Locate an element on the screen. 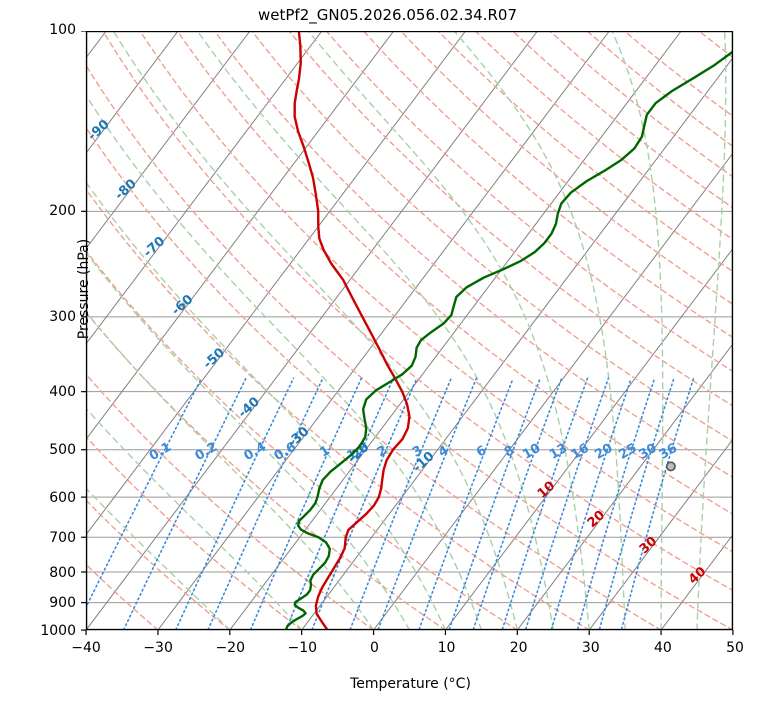  x-tick-label: 40 is located at coordinates (662, 648).